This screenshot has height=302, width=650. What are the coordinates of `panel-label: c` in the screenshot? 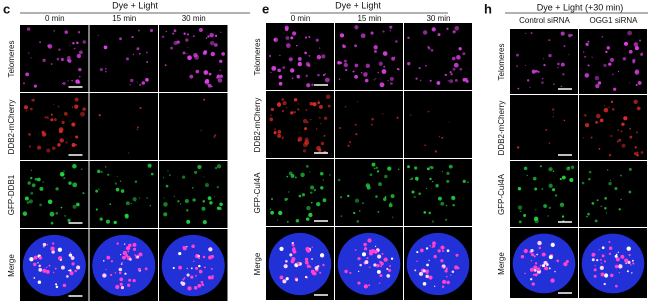 It's located at (6, 8).